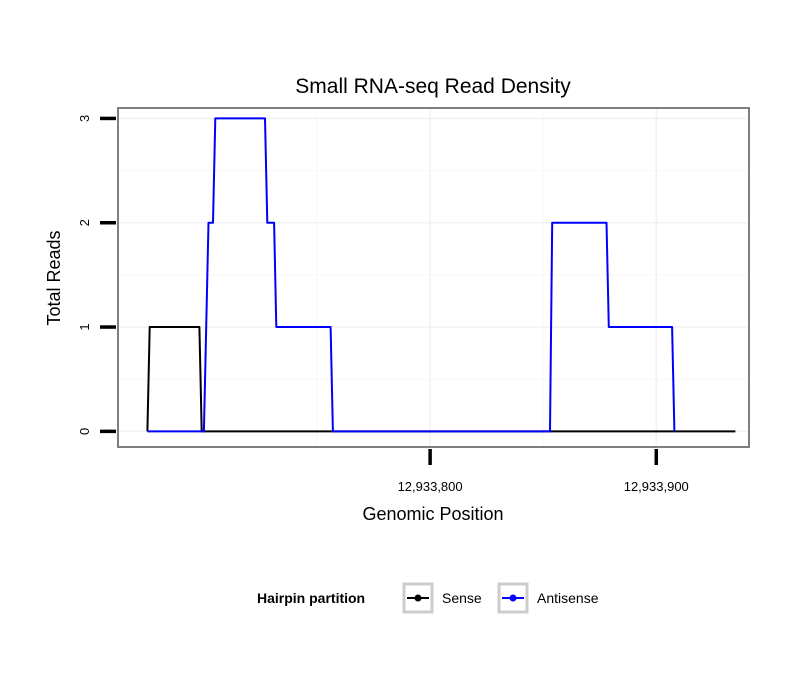  What do you see at coordinates (462, 598) in the screenshot?
I see `legend-label-sense: Sense` at bounding box center [462, 598].